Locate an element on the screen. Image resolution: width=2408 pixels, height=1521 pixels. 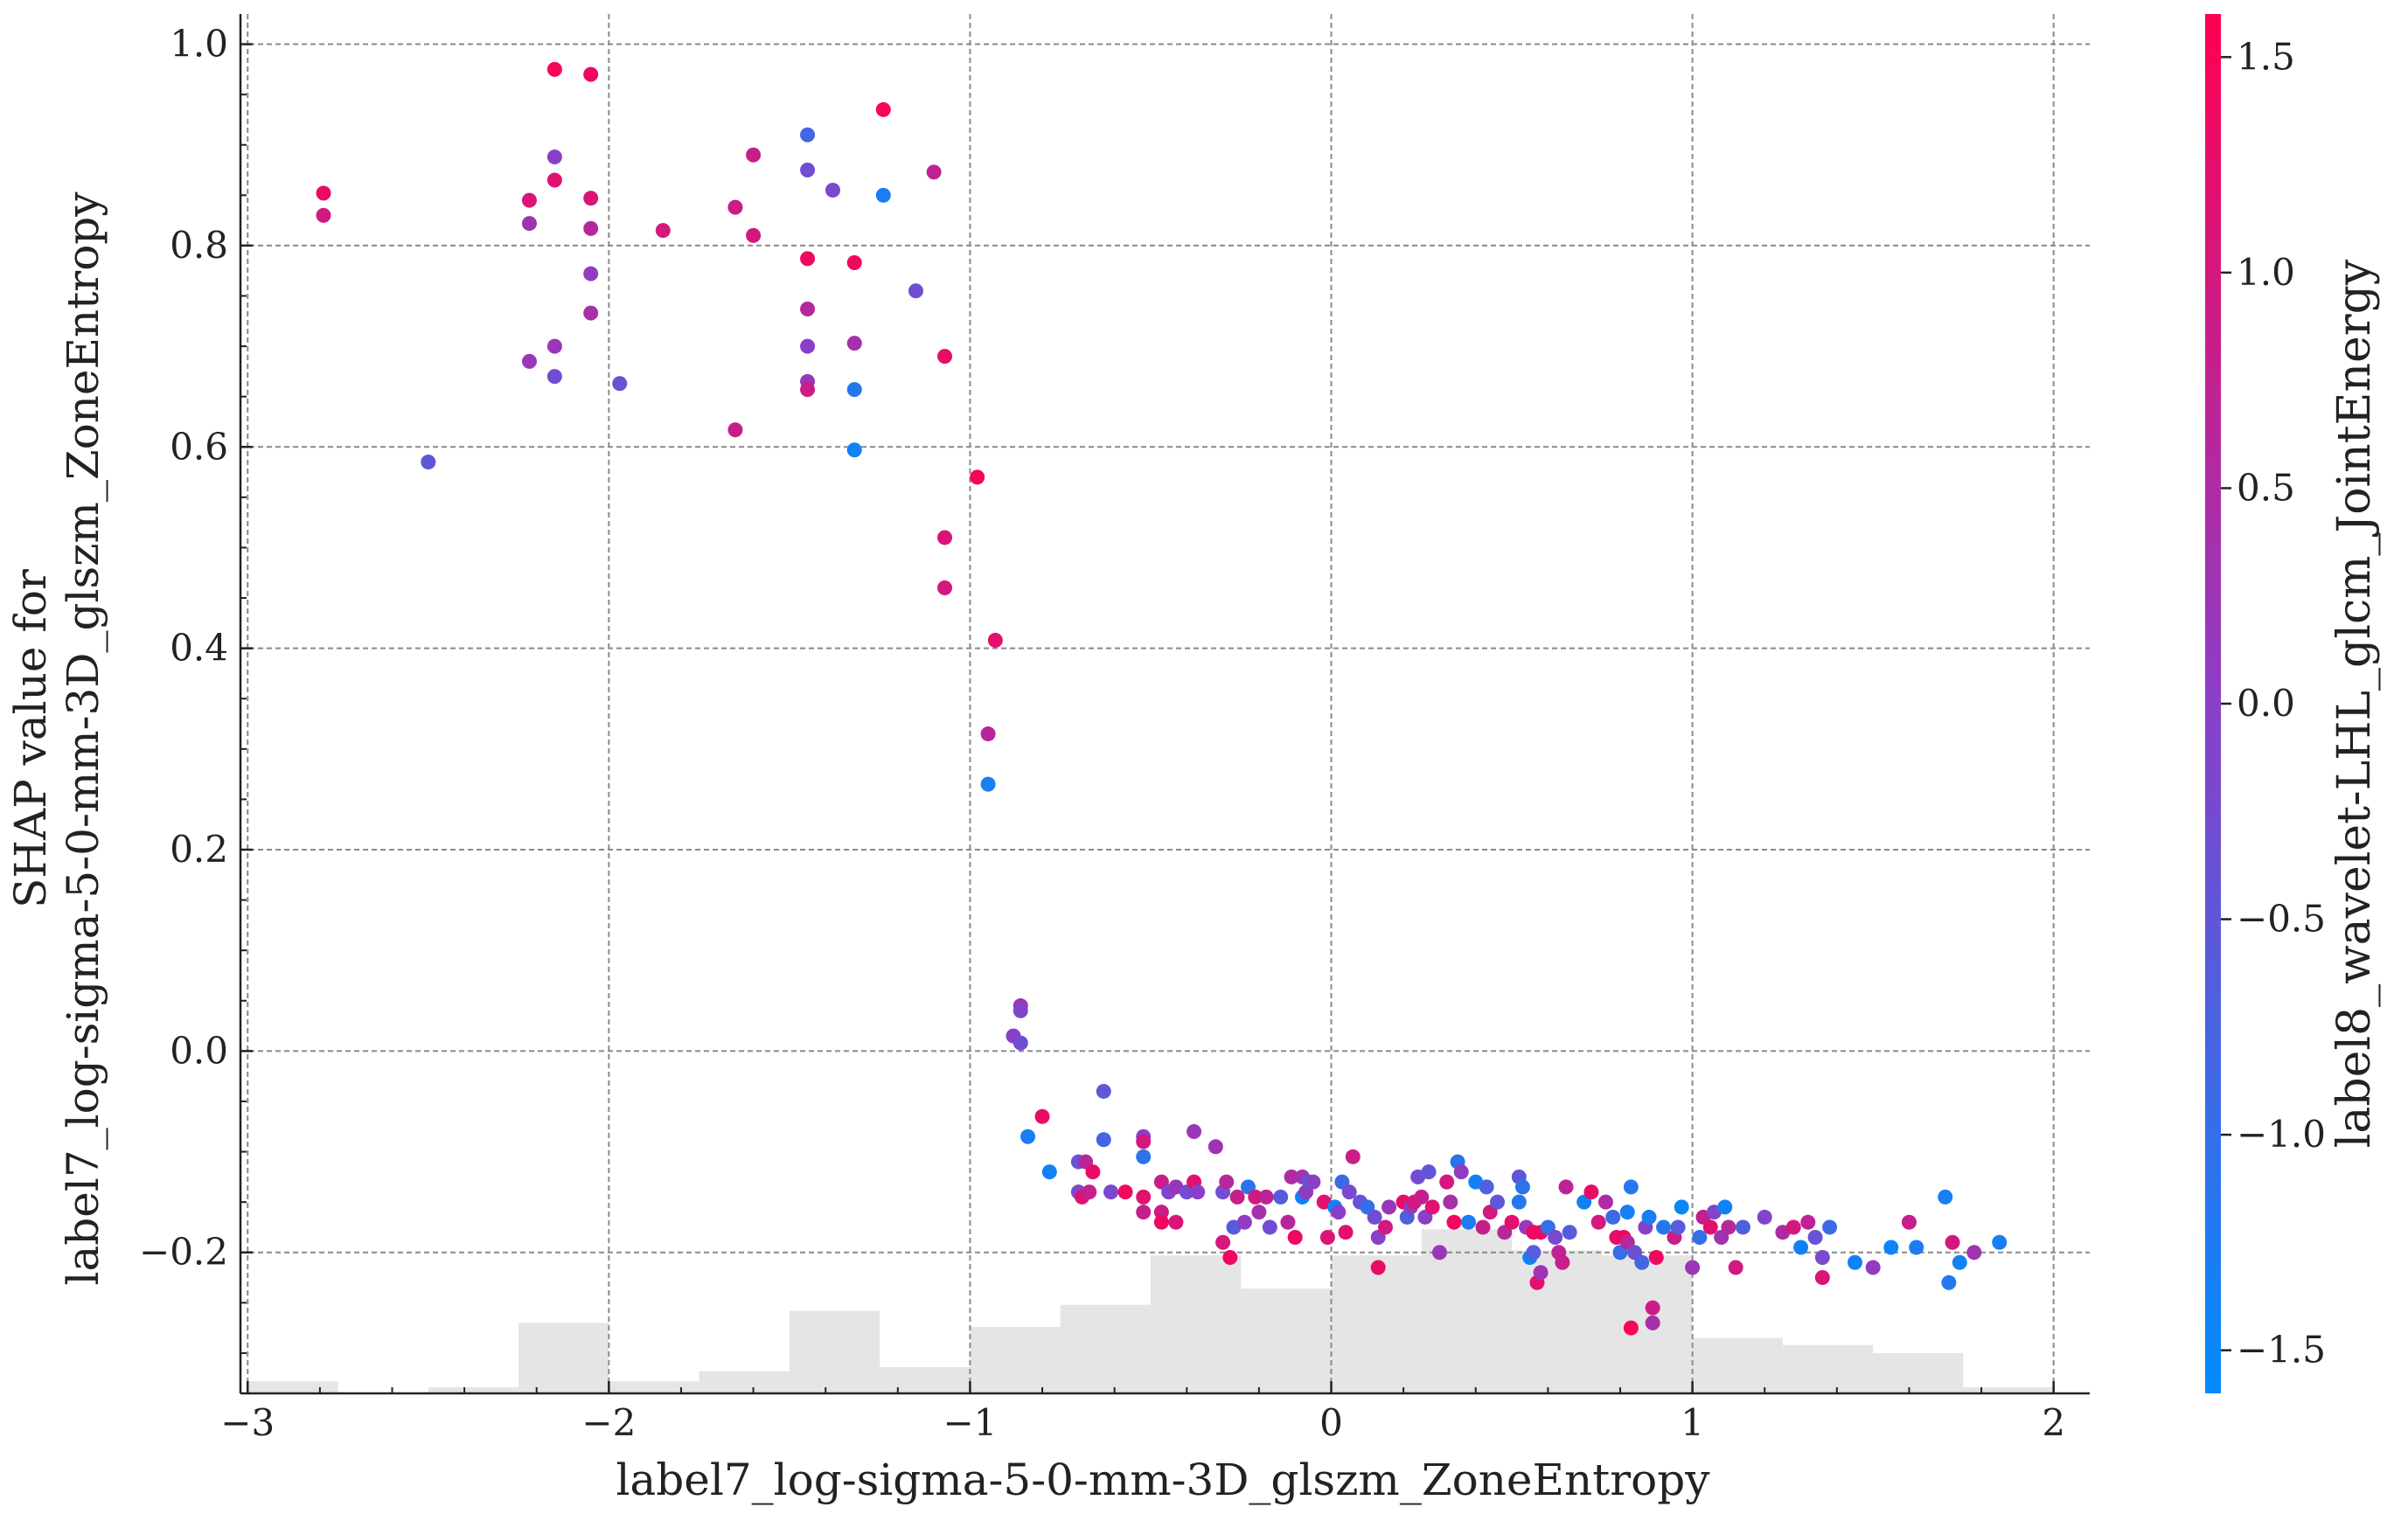
y-tick-label: −0.2 is located at coordinates (183, 1253).